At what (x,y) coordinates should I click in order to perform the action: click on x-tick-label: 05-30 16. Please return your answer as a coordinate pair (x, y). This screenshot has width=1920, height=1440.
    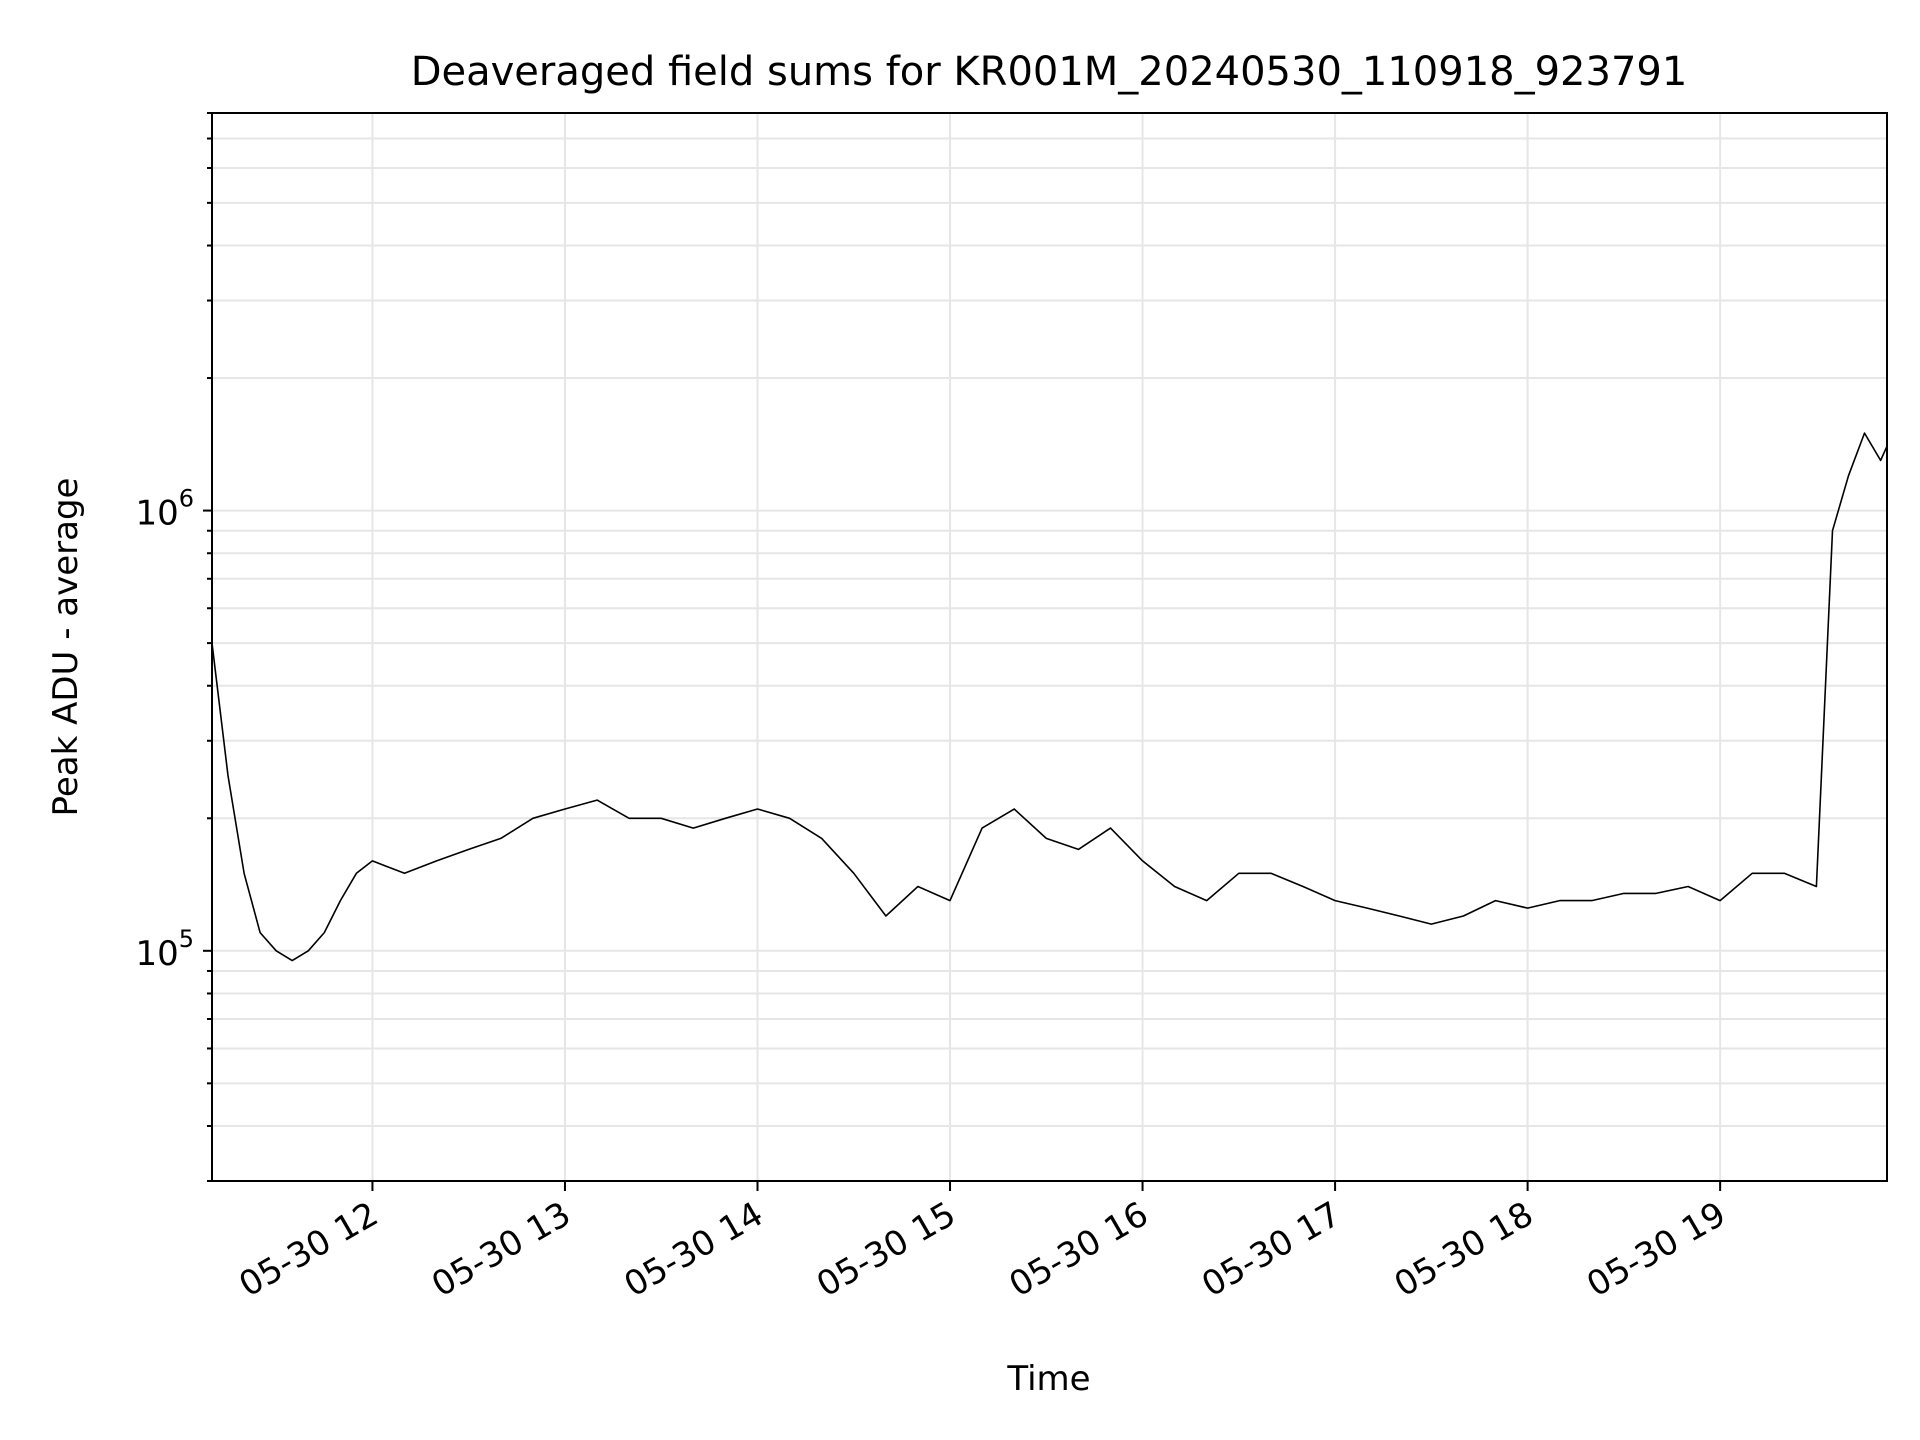
    Looking at the image, I should click on (1079, 1249).